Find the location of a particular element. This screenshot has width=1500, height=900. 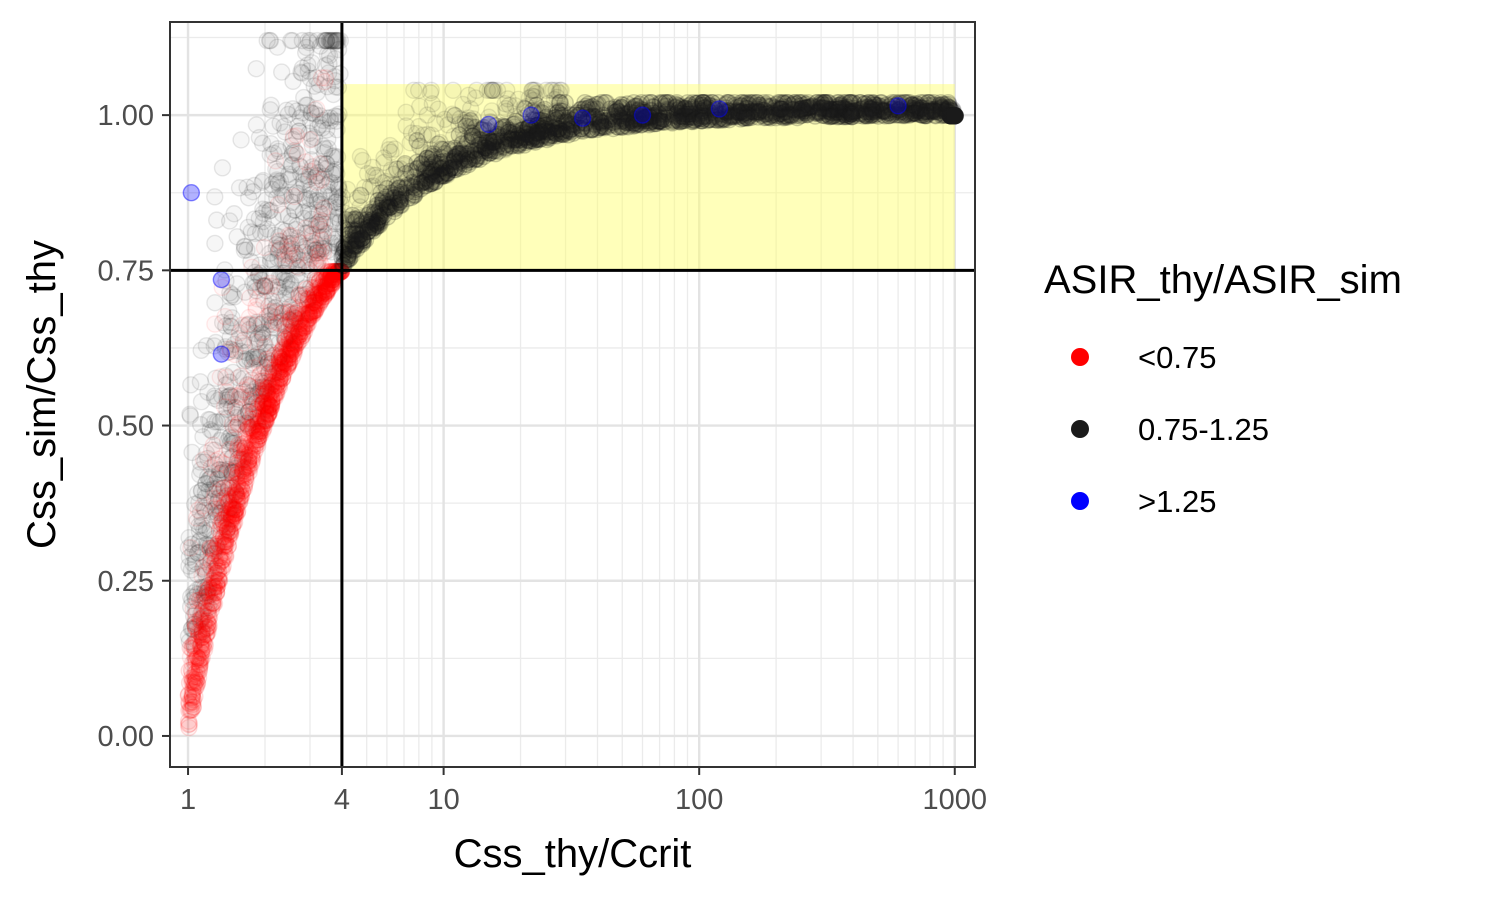

legend-label: 0.75-1.25 is located at coordinates (1203, 429).